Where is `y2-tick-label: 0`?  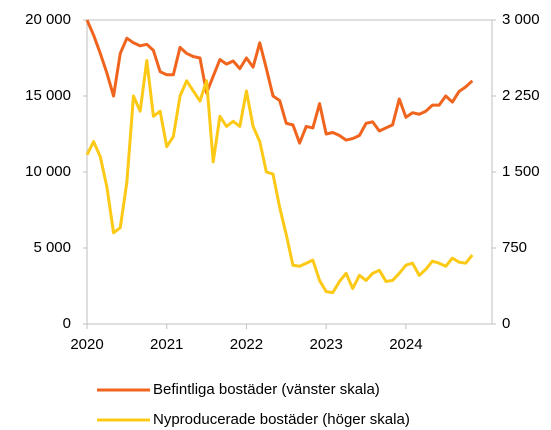 y2-tick-label: 0 is located at coordinates (506, 323).